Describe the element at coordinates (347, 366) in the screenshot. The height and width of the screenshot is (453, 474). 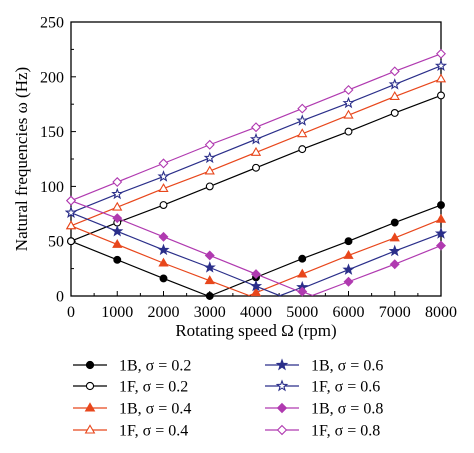
I see `legend-label: 1B, σ = 0.6` at that location.